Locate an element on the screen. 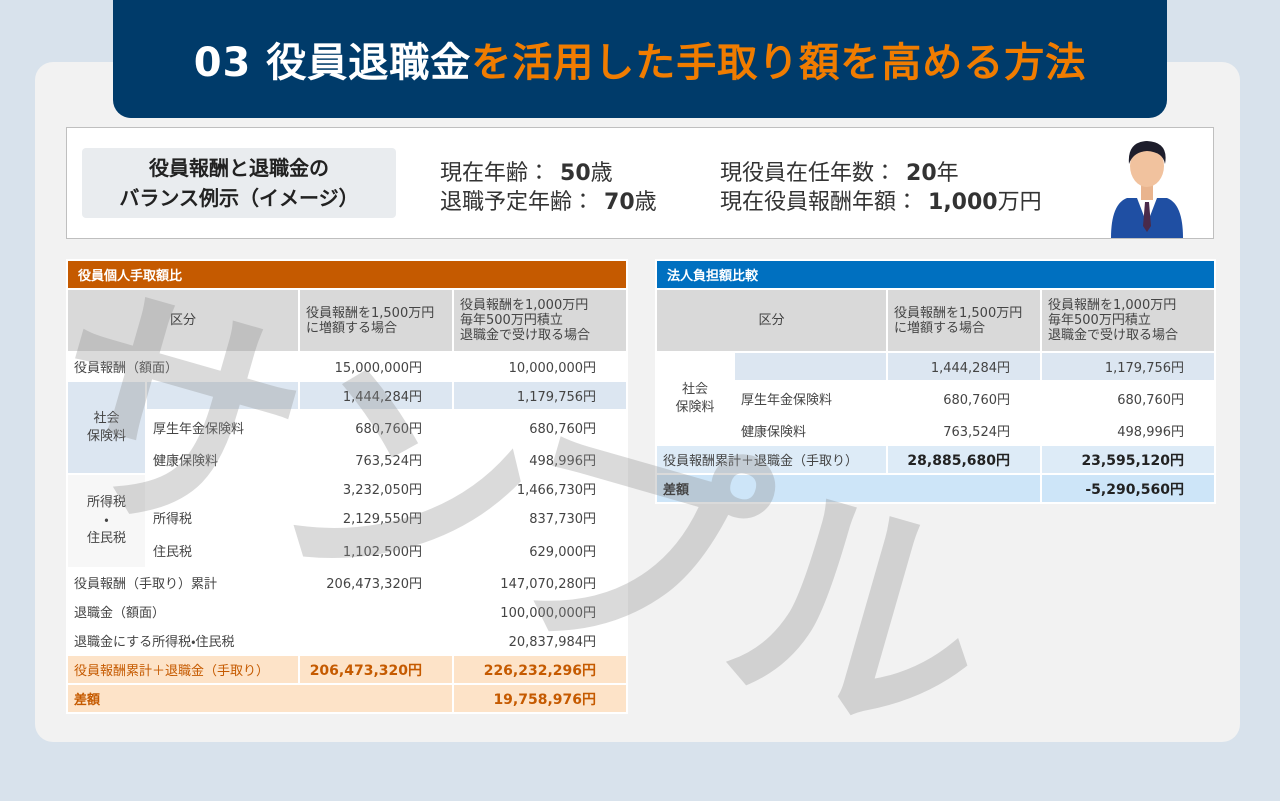 Image resolution: width=1280 pixels, height=801 pixels. profile-item: 現在年齢： 50歳 is located at coordinates (526, 171).